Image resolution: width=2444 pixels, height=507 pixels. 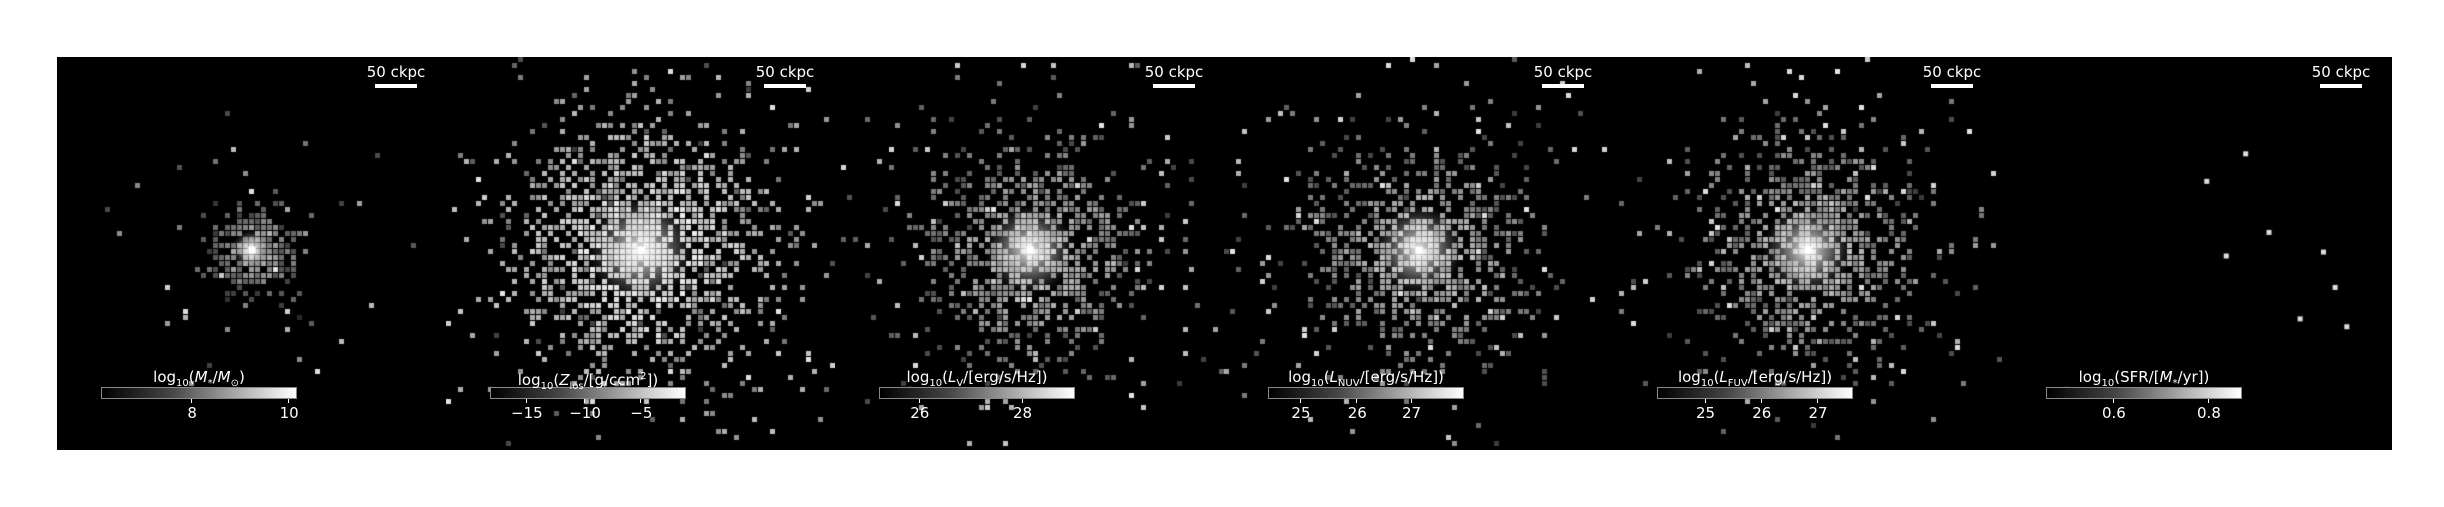 I want to click on image-panel: 50 ckpc log10(LFUV/[erg/s/Hz]) 25 26 27, so click(x=1807, y=253).